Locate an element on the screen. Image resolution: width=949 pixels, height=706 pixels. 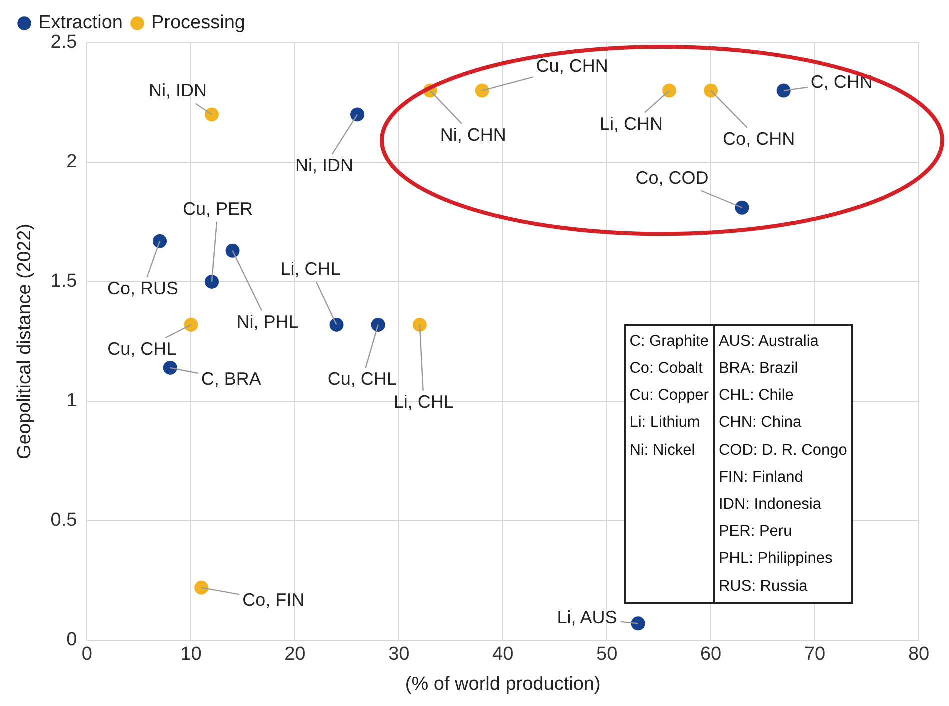
x-tick-label: 60 is located at coordinates (711, 655).